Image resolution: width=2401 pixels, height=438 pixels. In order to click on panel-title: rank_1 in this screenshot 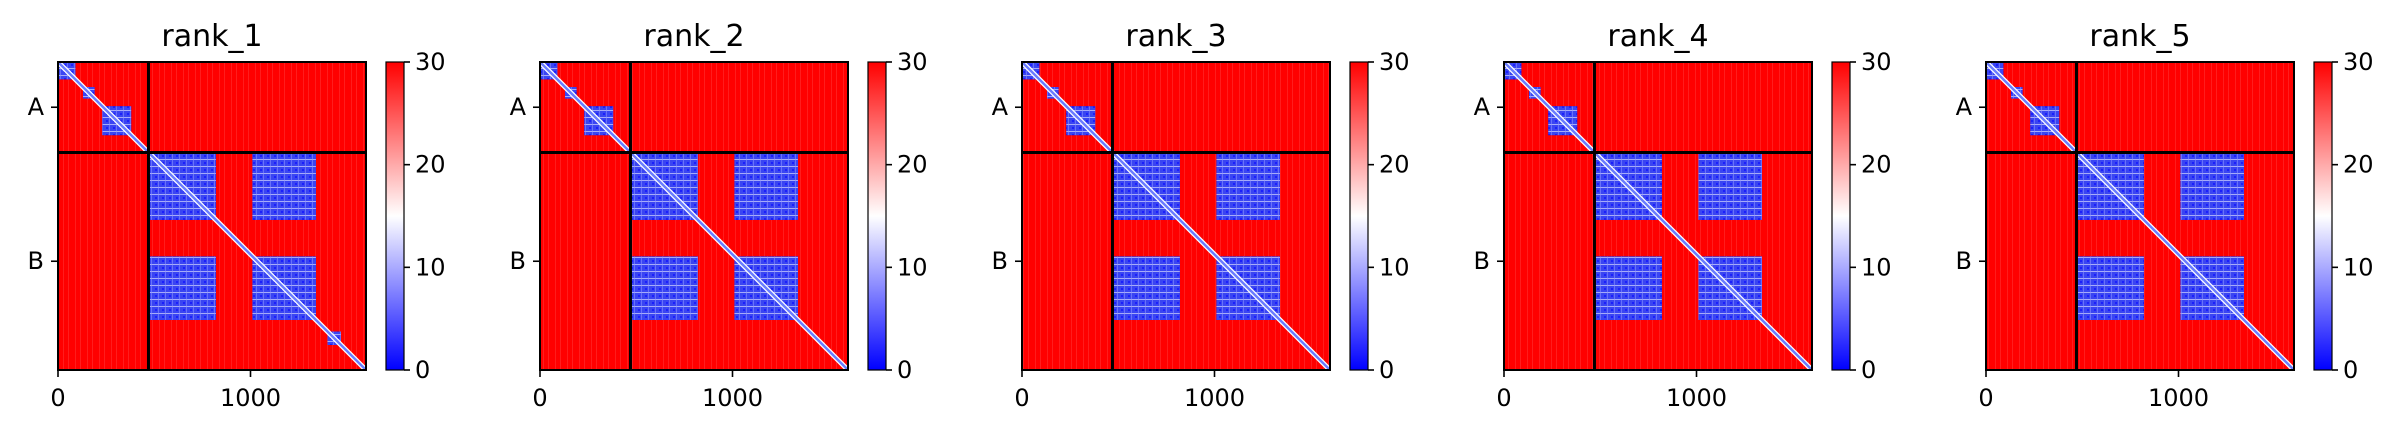, I will do `click(211, 36)`.